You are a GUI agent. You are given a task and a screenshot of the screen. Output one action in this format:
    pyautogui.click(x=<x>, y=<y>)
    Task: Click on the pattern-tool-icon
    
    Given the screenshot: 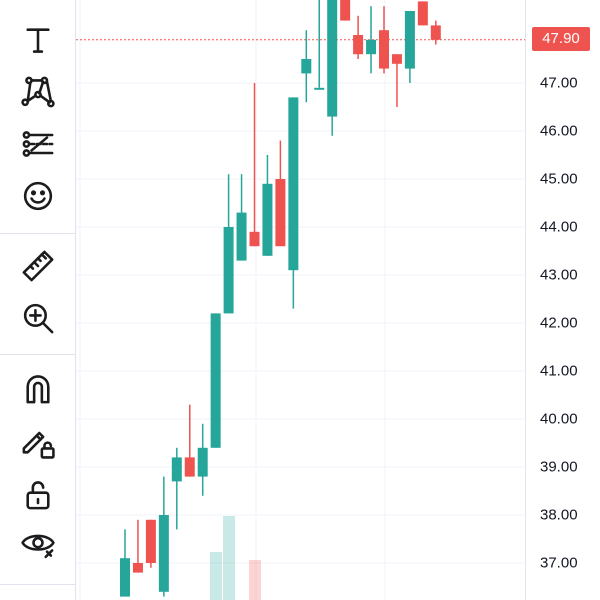 What is the action you would take?
    pyautogui.click(x=38, y=92)
    